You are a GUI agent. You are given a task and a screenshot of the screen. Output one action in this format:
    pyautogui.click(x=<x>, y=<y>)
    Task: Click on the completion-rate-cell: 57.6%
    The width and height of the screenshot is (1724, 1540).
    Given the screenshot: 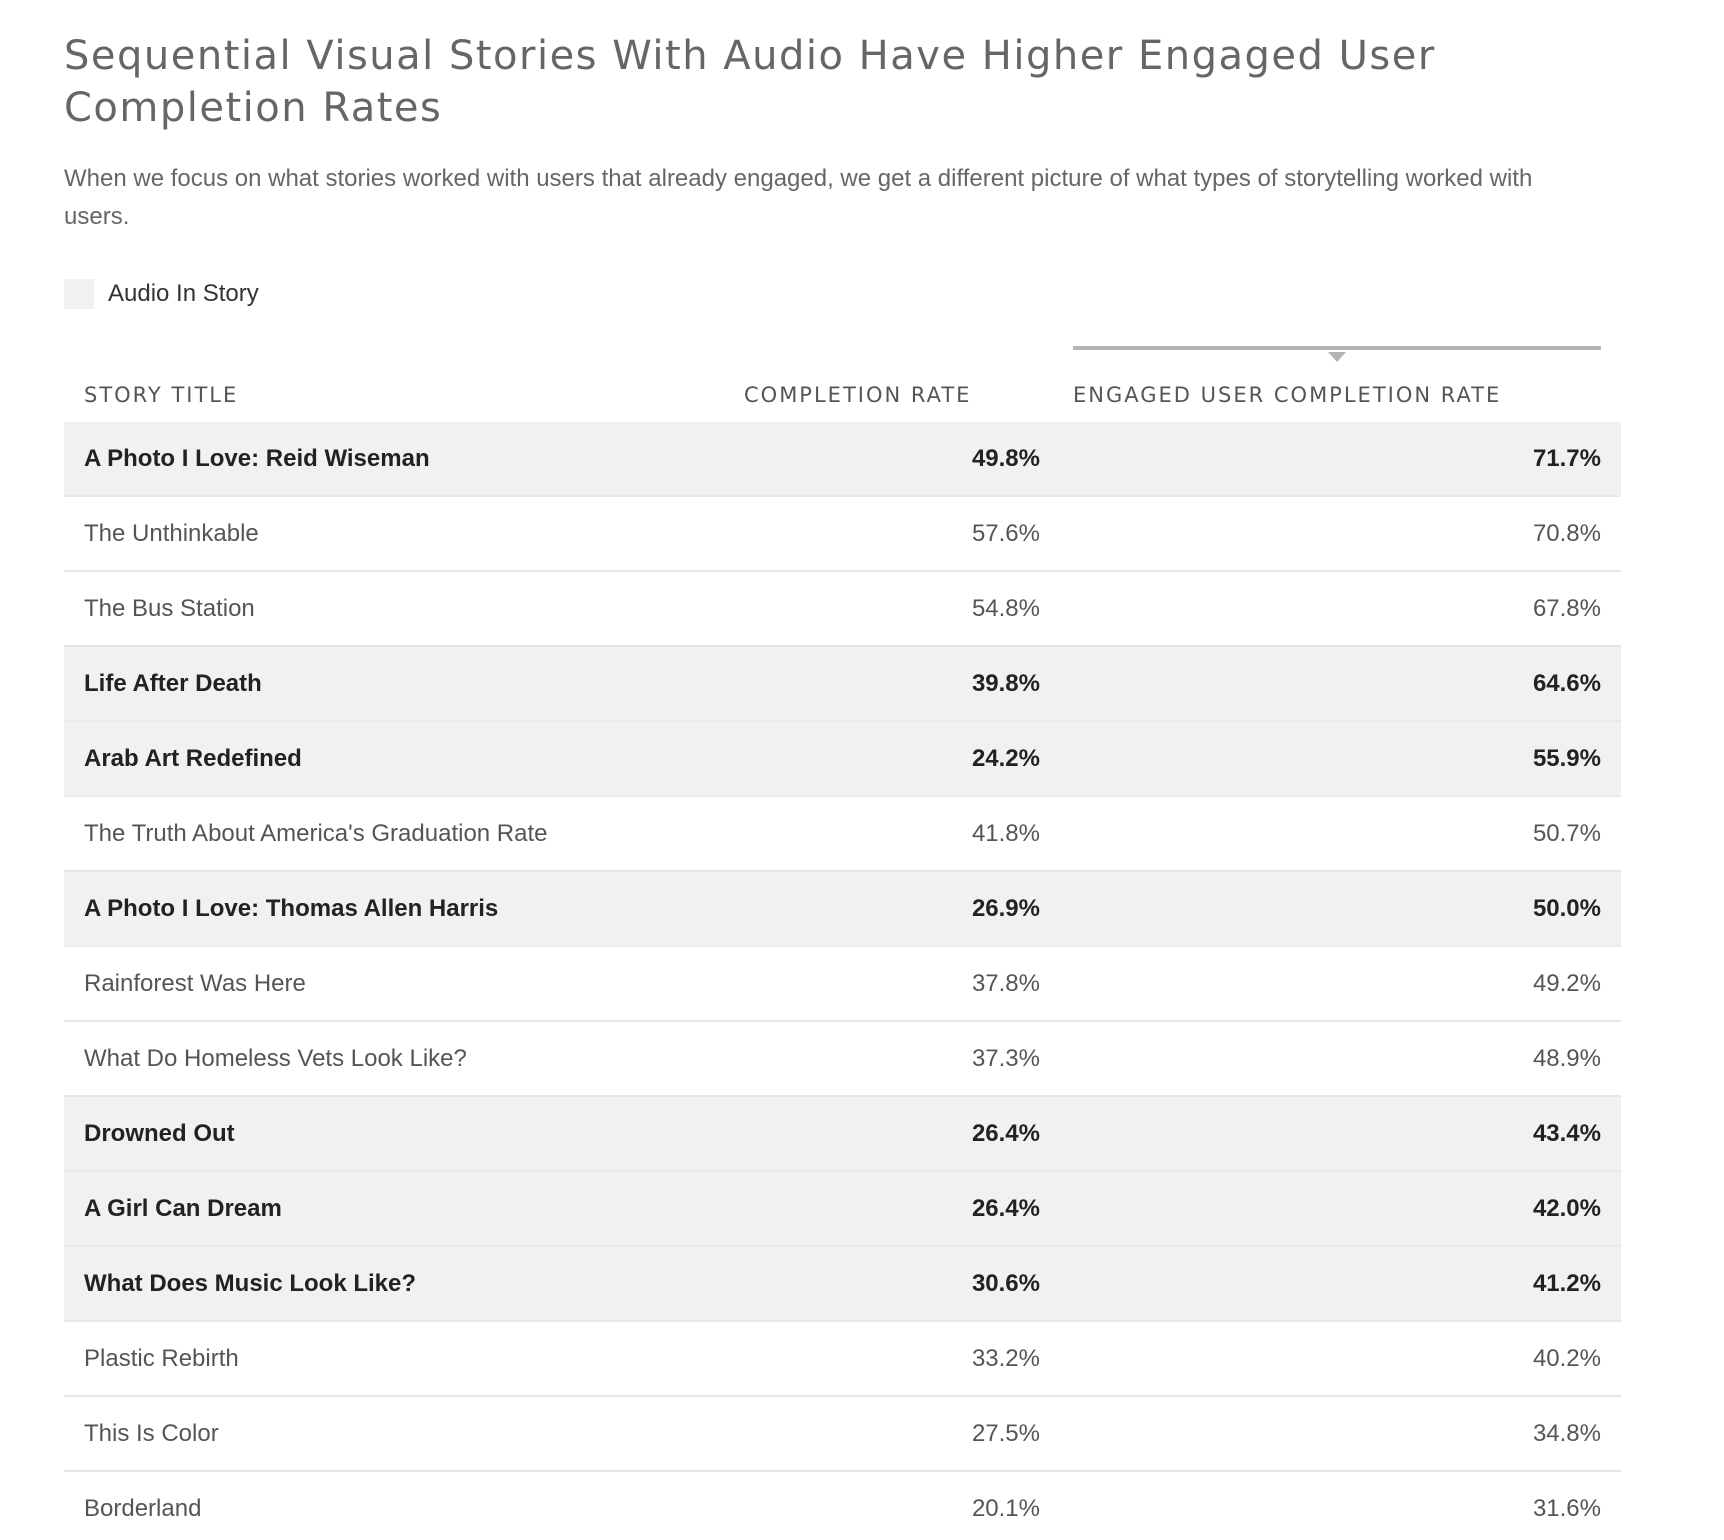 What is the action you would take?
    pyautogui.click(x=1005, y=533)
    